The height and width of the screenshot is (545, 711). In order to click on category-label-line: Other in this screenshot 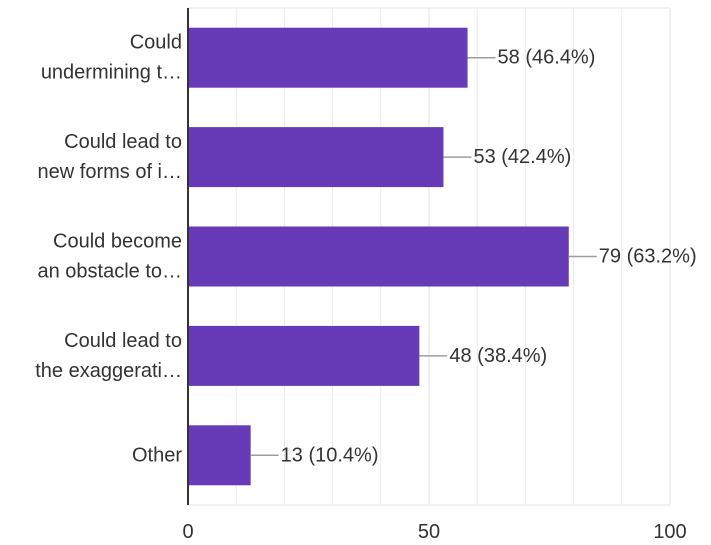, I will do `click(157, 455)`.